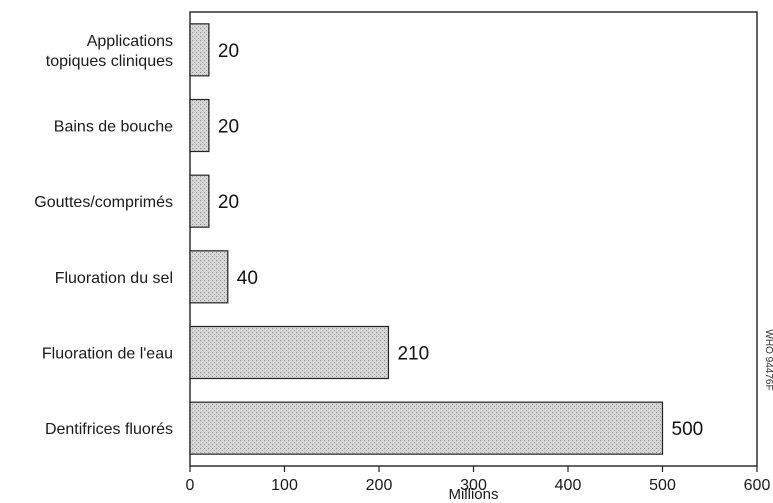 The height and width of the screenshot is (503, 773). I want to click on x-tick-label: 400, so click(568, 485).